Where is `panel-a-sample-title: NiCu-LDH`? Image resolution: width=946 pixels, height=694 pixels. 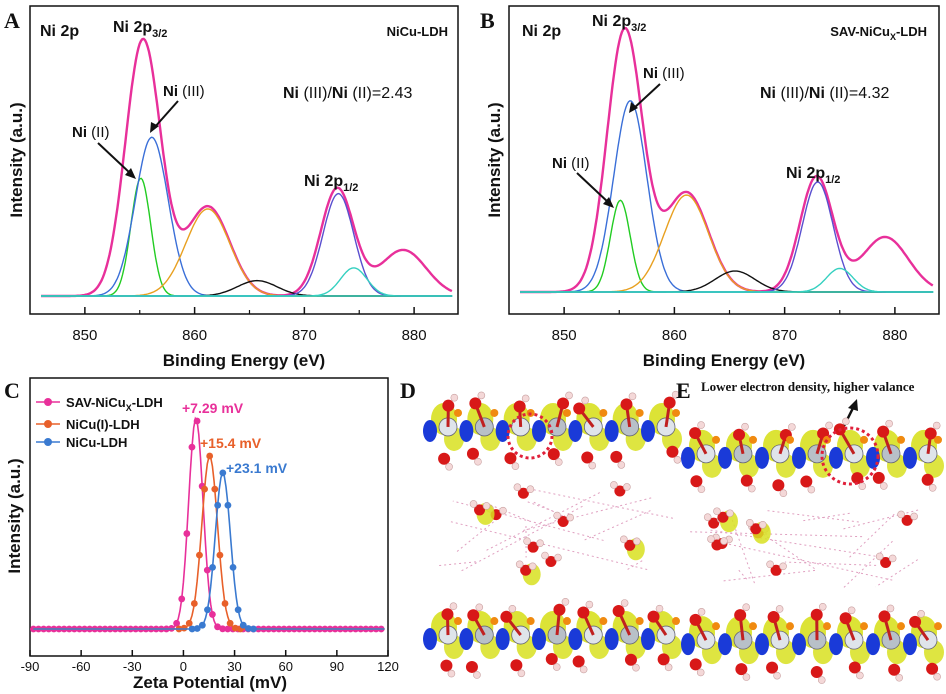 panel-a-sample-title: NiCu-LDH is located at coordinates (417, 31).